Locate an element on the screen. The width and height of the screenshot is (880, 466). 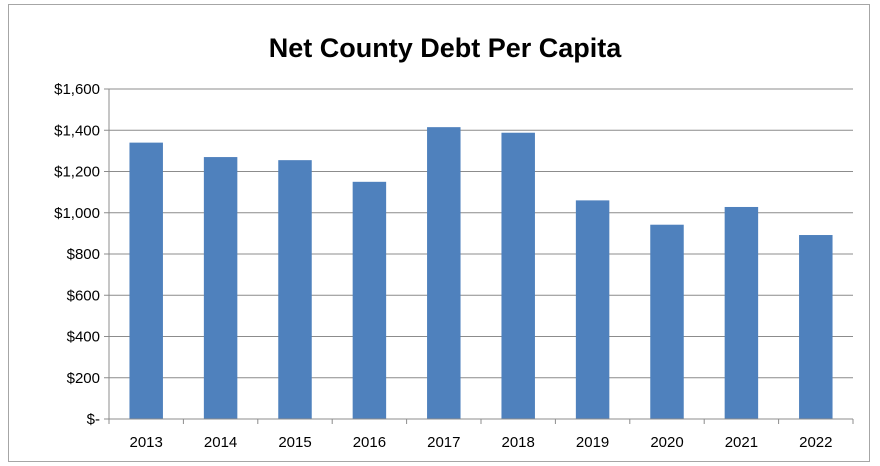
x-tick-label: 2013 is located at coordinates (146, 442).